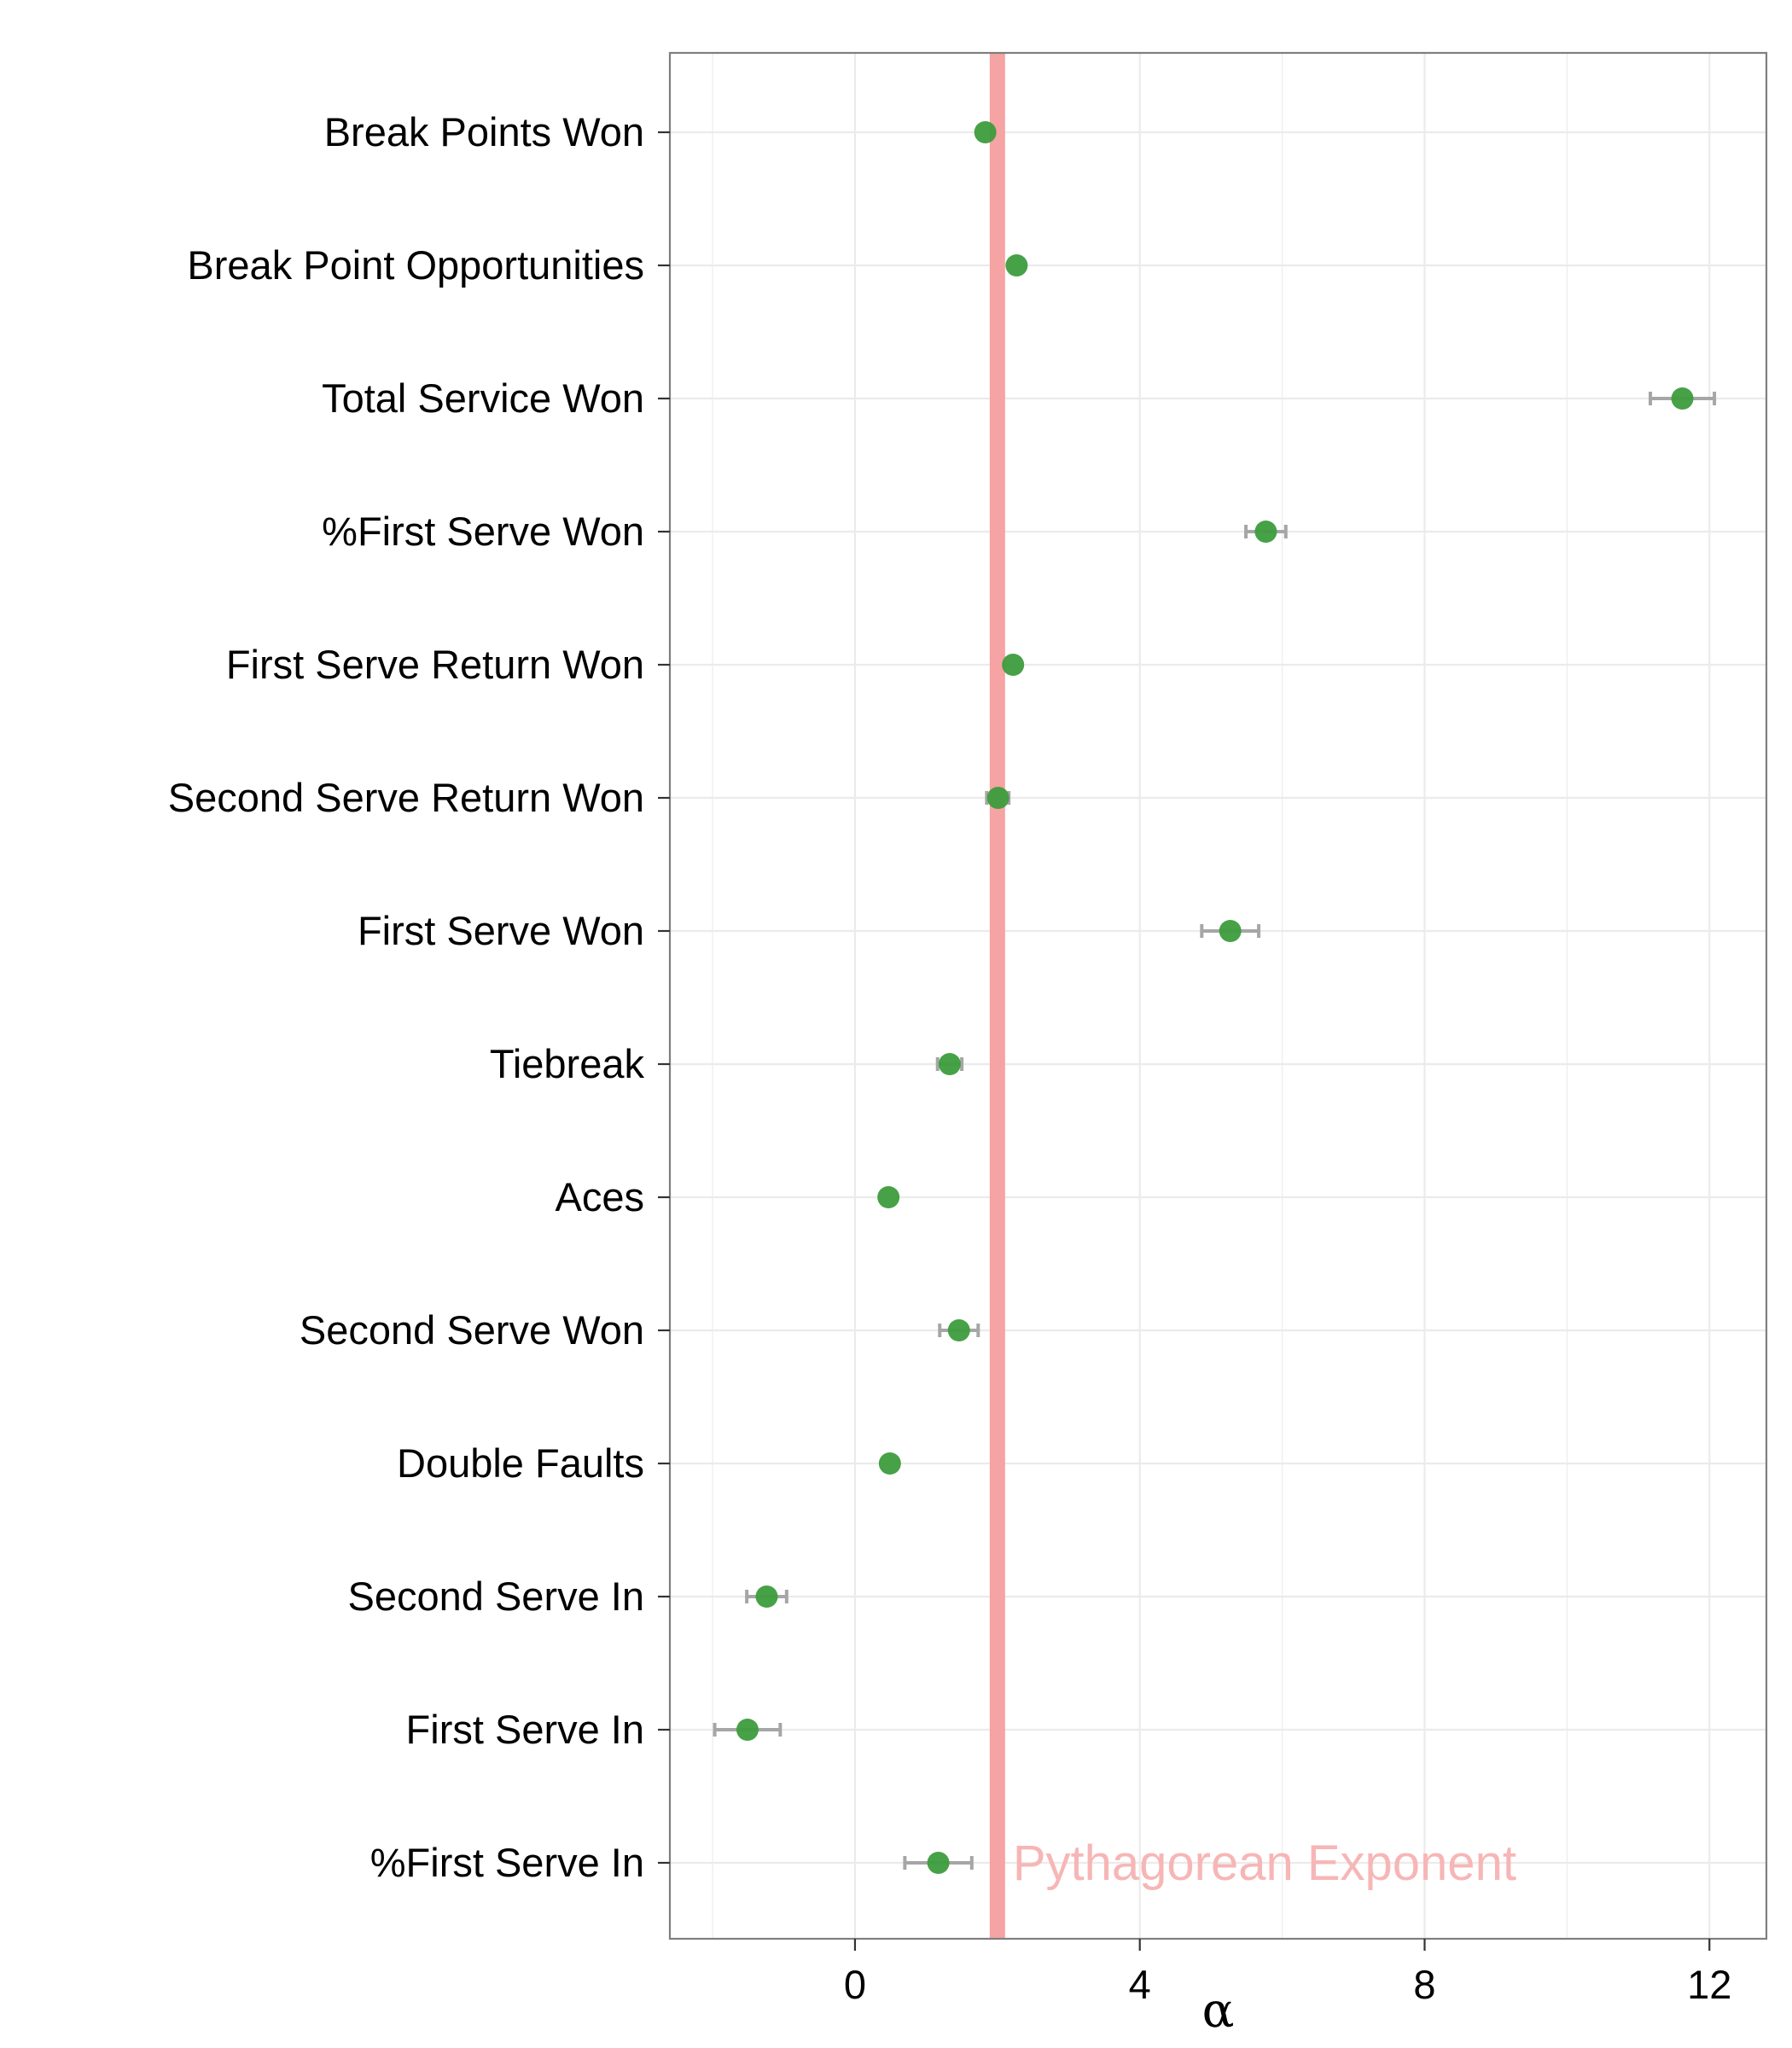 The width and height of the screenshot is (1792, 2048). I want to click on x-tick-label: 12, so click(1709, 1985).